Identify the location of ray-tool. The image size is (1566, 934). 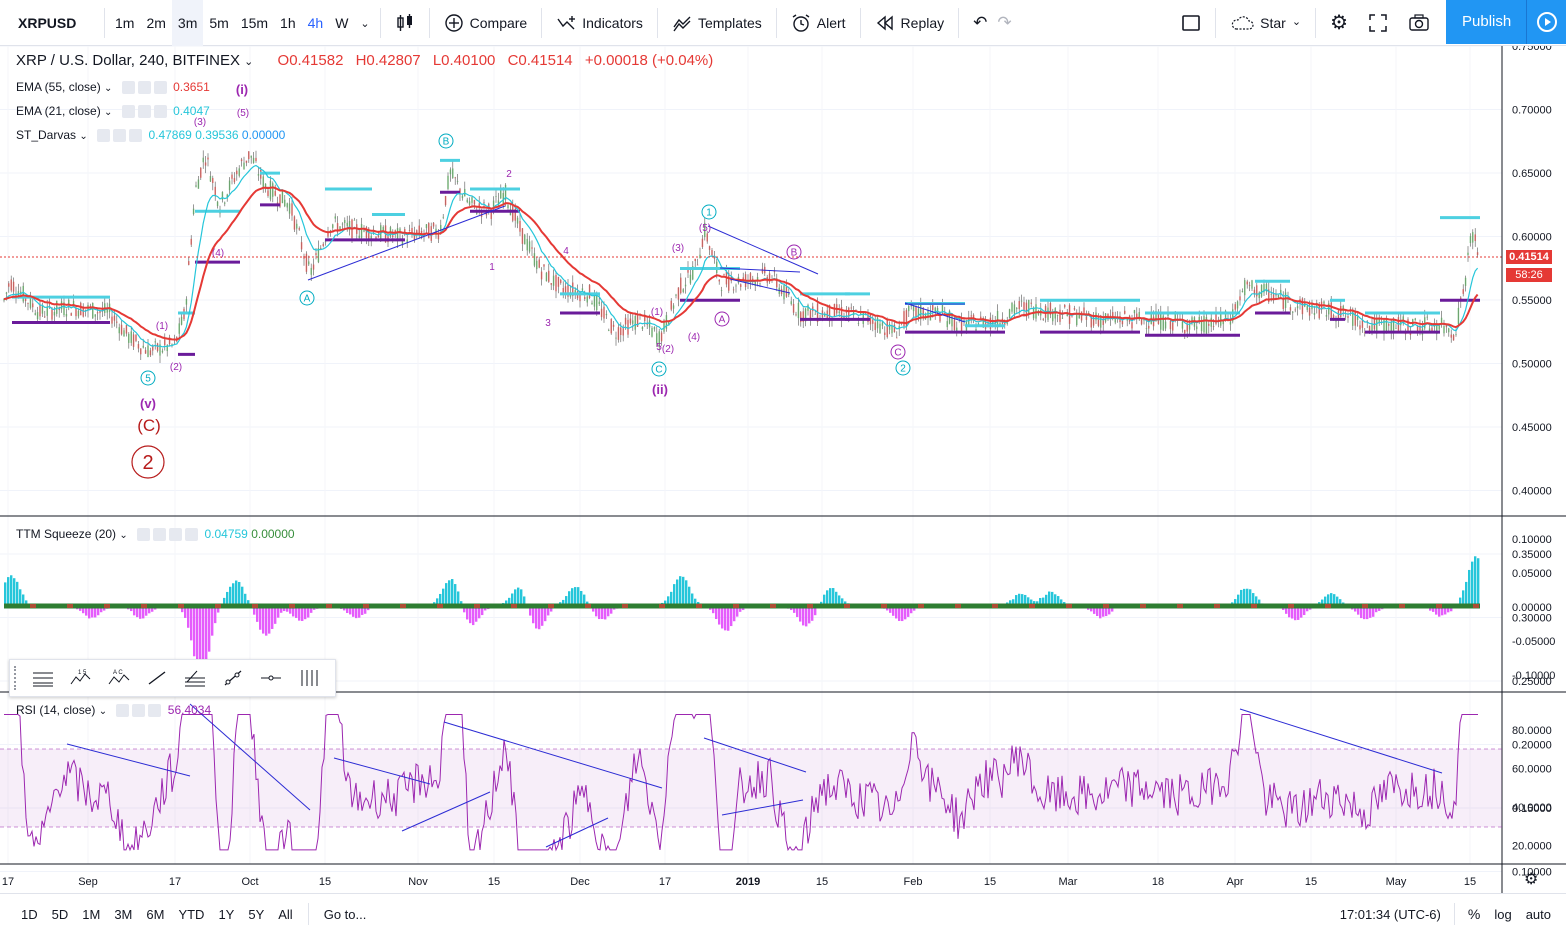
(233, 678).